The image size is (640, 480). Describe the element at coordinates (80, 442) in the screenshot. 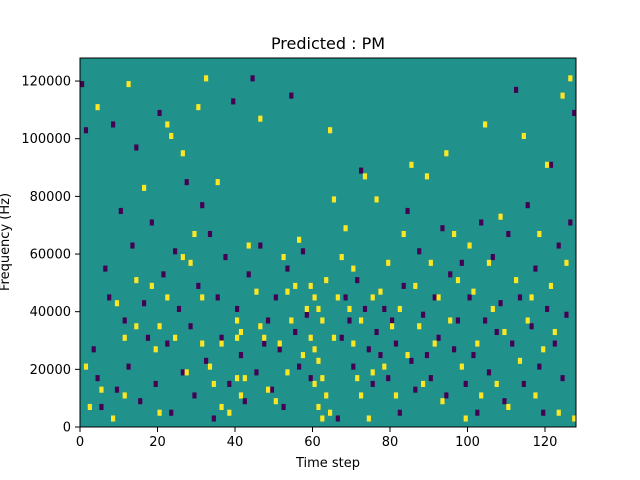

I see `x-tick-label: 0` at that location.